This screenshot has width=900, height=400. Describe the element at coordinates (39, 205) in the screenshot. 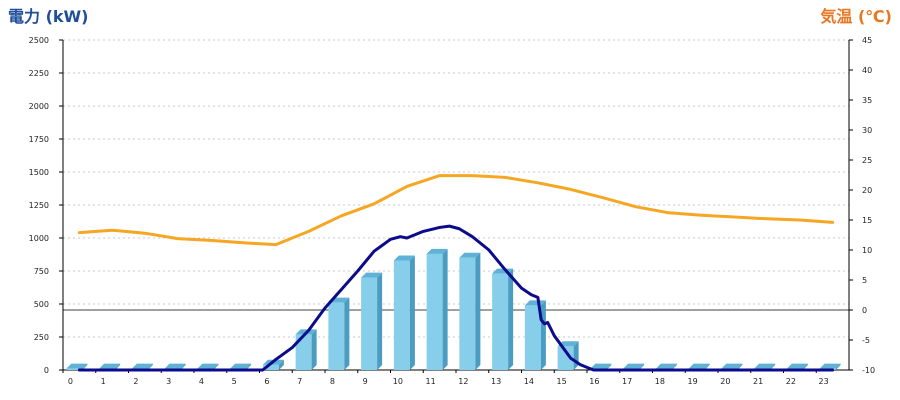

I see `y-tick-left-label: 1250` at that location.